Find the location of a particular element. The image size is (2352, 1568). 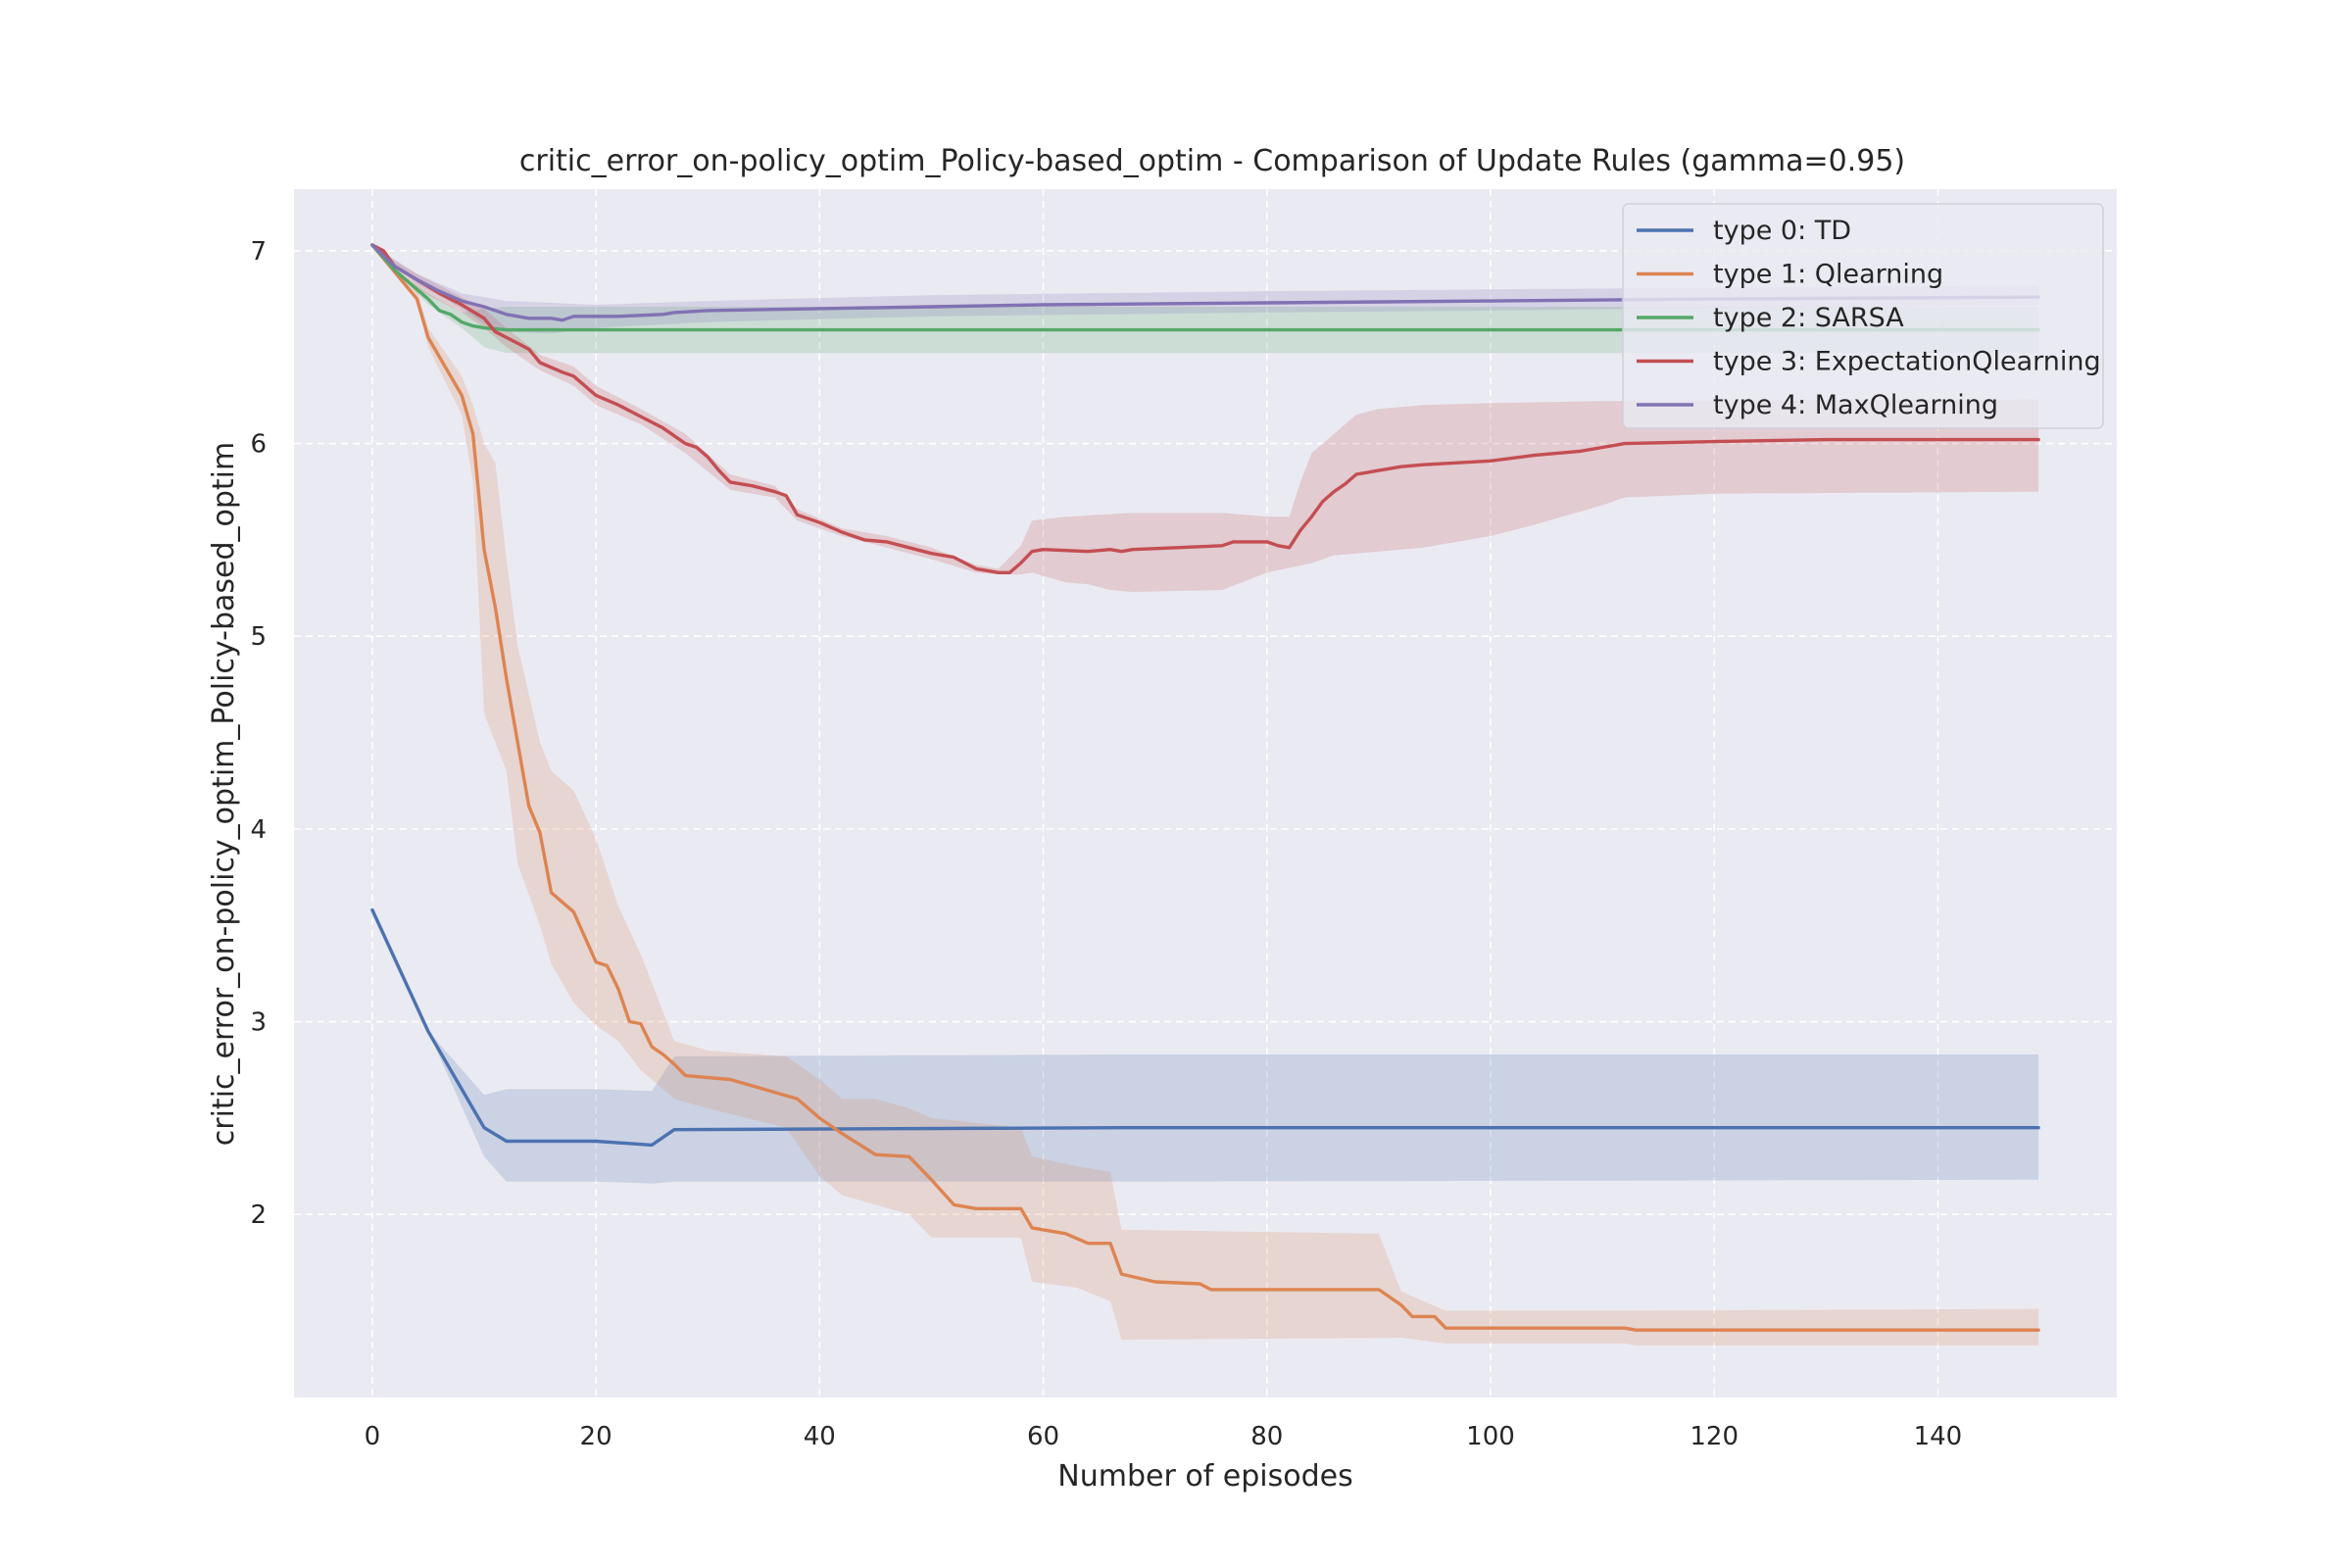

y-tick-label: 3 is located at coordinates (258, 1023).